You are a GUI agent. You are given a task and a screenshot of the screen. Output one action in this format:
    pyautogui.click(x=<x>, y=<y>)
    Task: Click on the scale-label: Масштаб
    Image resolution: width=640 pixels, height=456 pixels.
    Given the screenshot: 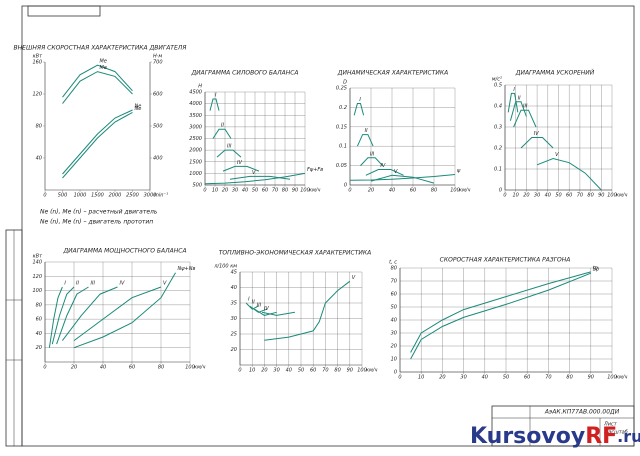 What is the action you would take?
    pyautogui.click(x=616, y=433)
    